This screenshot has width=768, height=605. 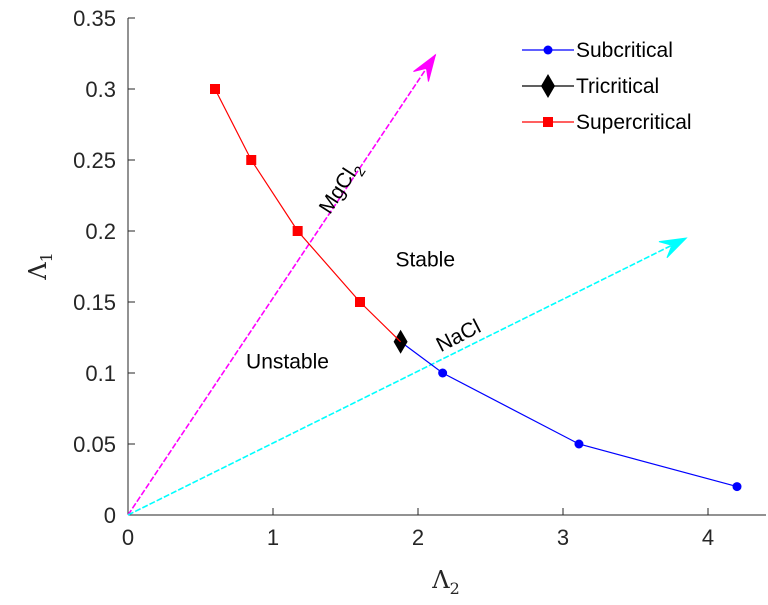 What do you see at coordinates (418, 537) in the screenshot?
I see `x-tick-label: 2` at bounding box center [418, 537].